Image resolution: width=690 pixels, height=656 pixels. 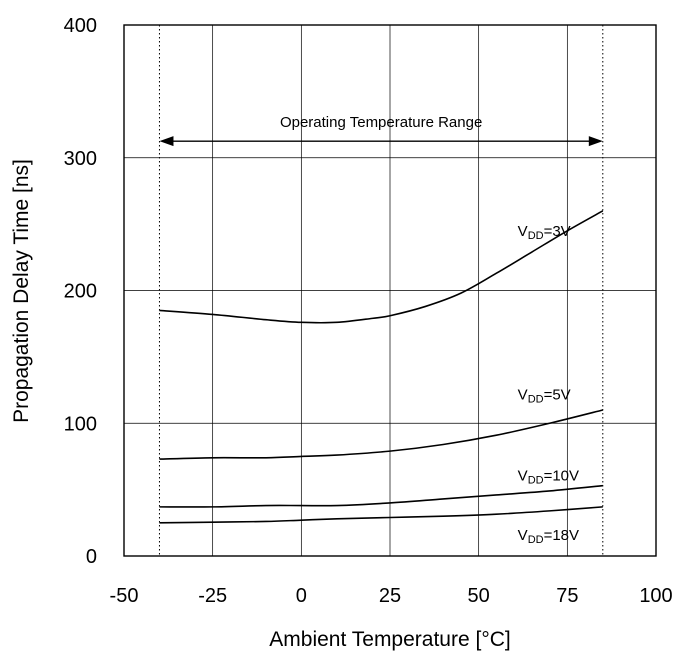 What do you see at coordinates (544, 232) in the screenshot?
I see `series-label: VDD=3V` at bounding box center [544, 232].